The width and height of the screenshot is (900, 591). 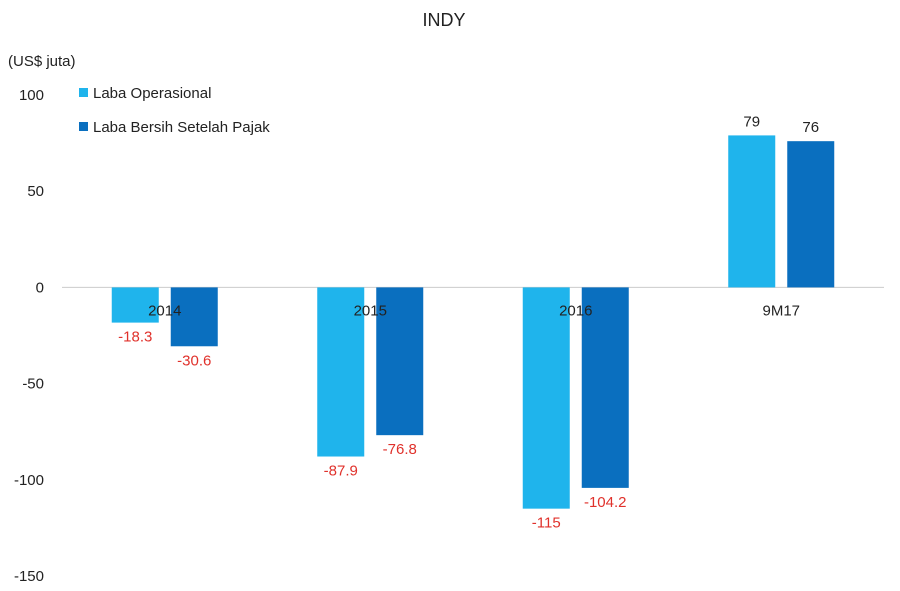 I want to click on data-label: -18.3, so click(x=135, y=337).